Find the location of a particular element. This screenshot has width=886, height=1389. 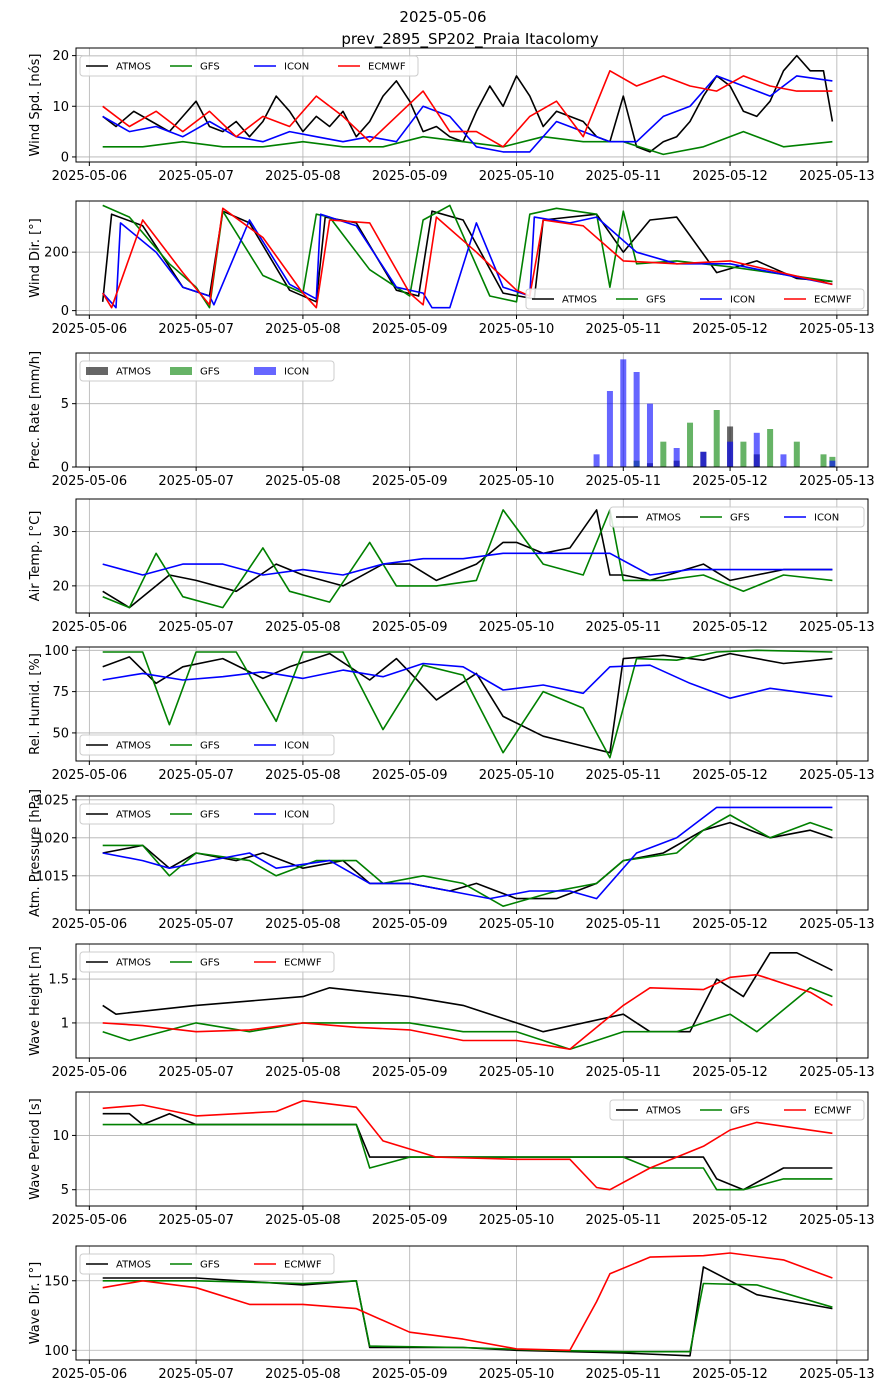

legend-box is located at coordinates (737, 1110).